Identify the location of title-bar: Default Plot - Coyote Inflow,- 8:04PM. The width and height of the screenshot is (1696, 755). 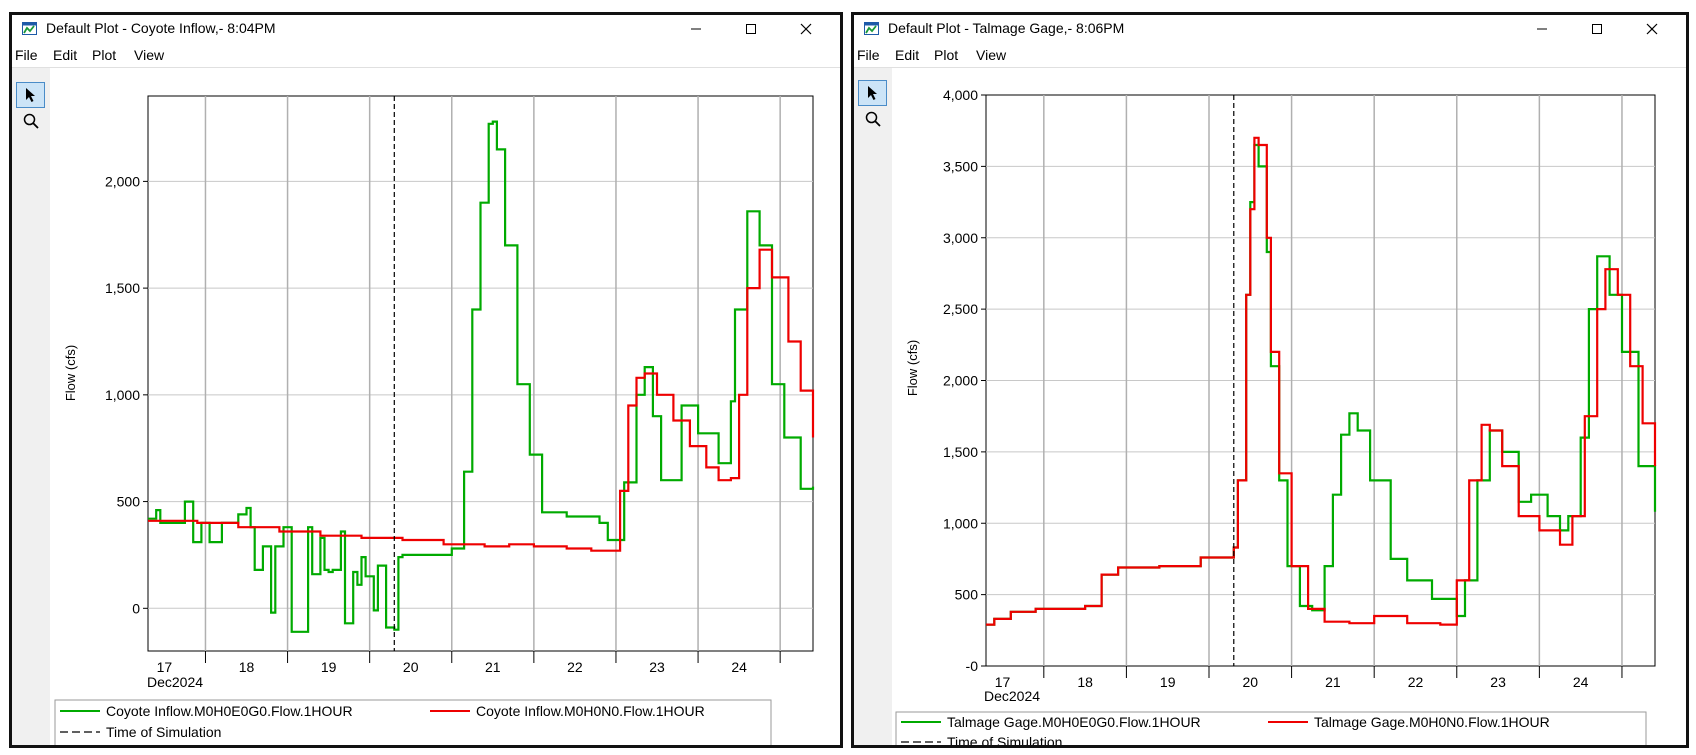
(426, 29).